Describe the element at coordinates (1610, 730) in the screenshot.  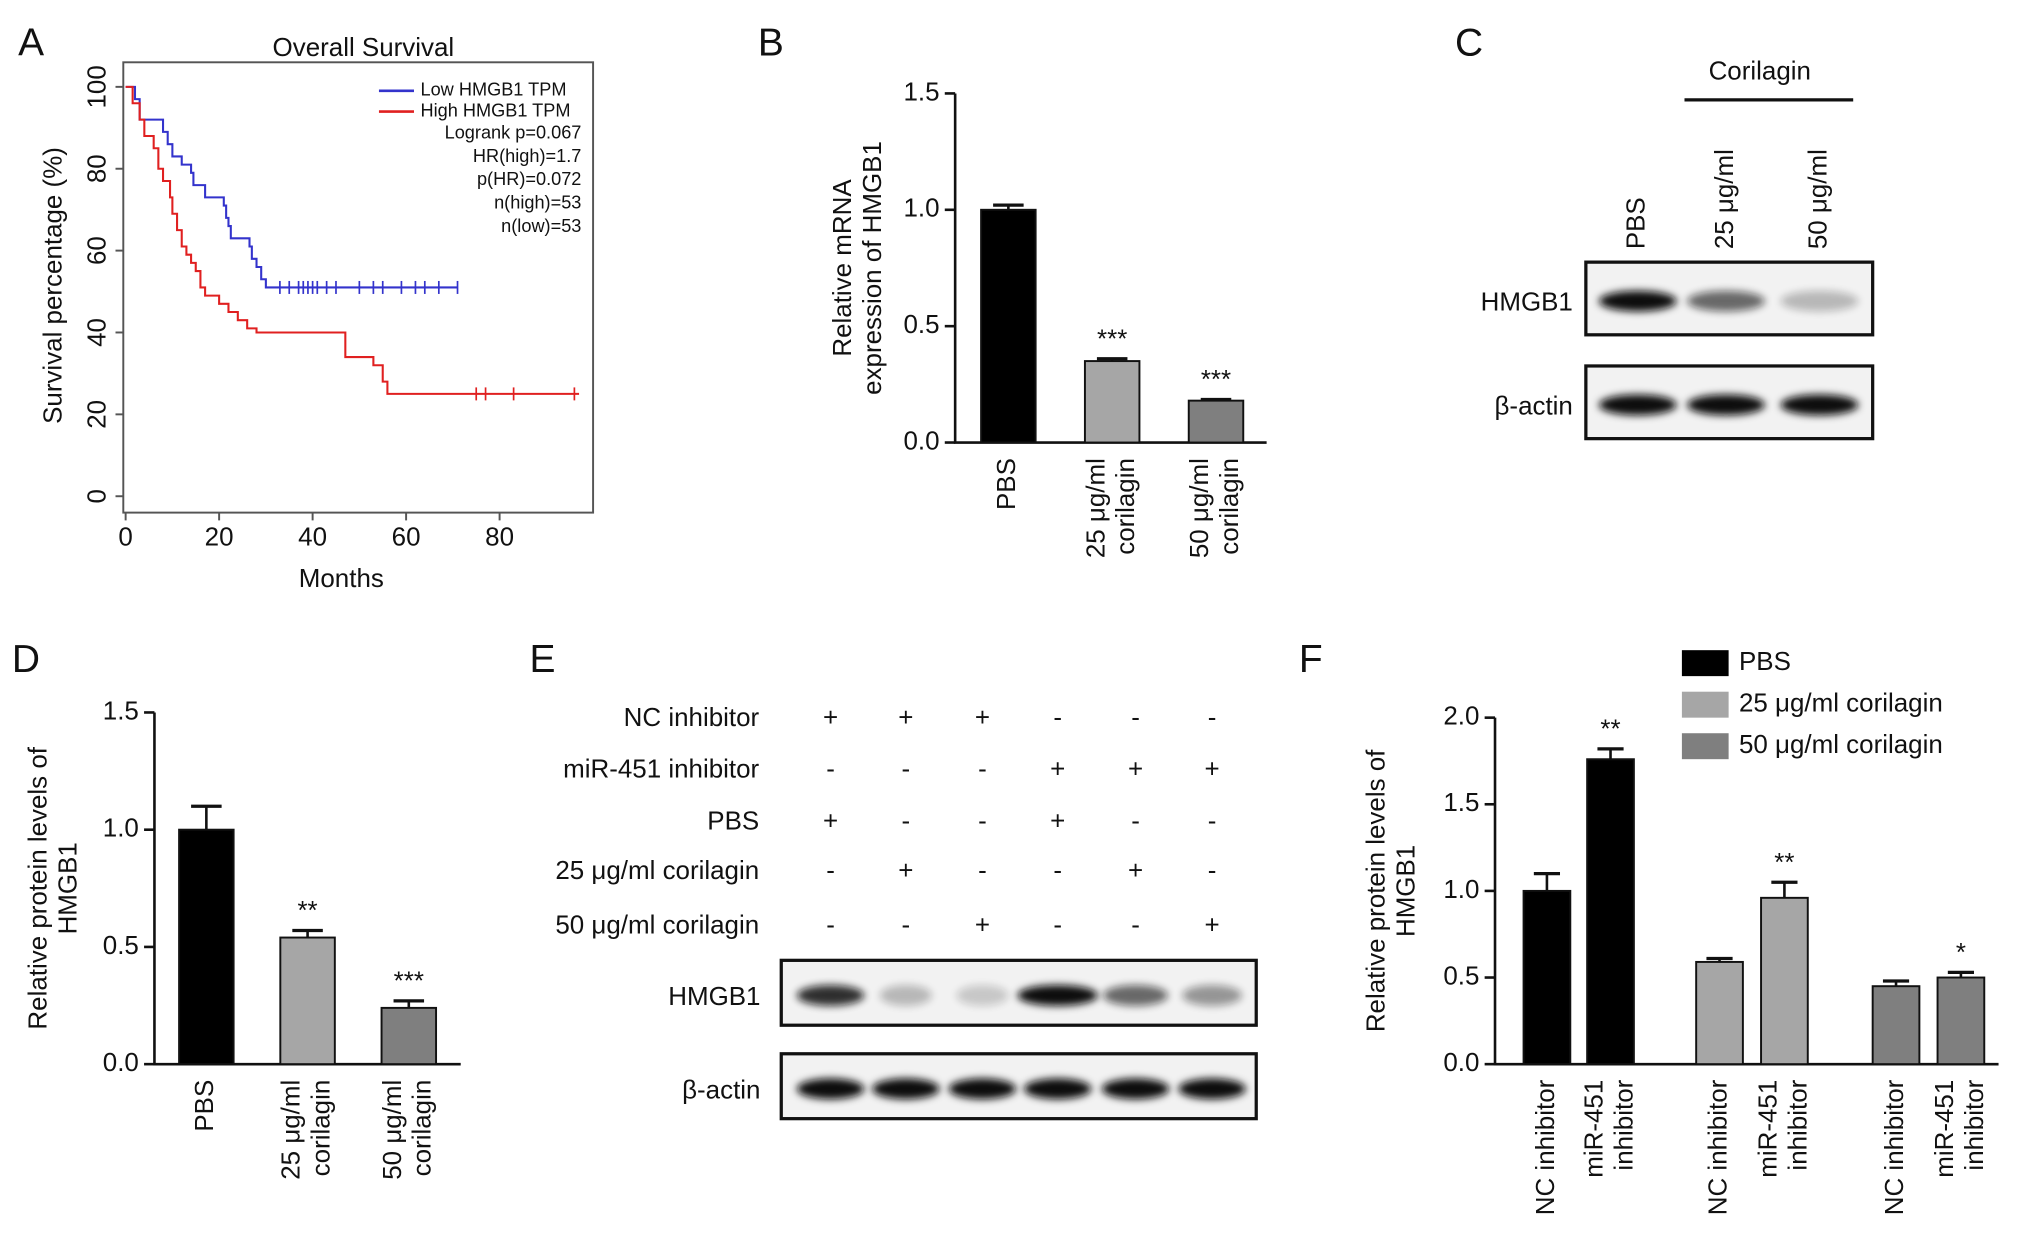
I see `significance: **` at that location.